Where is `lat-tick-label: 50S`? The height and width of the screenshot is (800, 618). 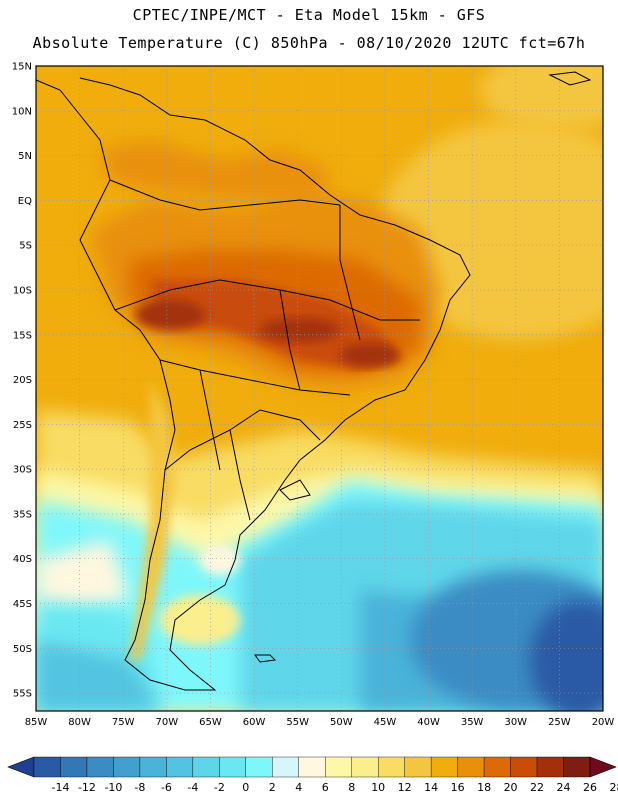
lat-tick-label: 50S is located at coordinates (22, 649).